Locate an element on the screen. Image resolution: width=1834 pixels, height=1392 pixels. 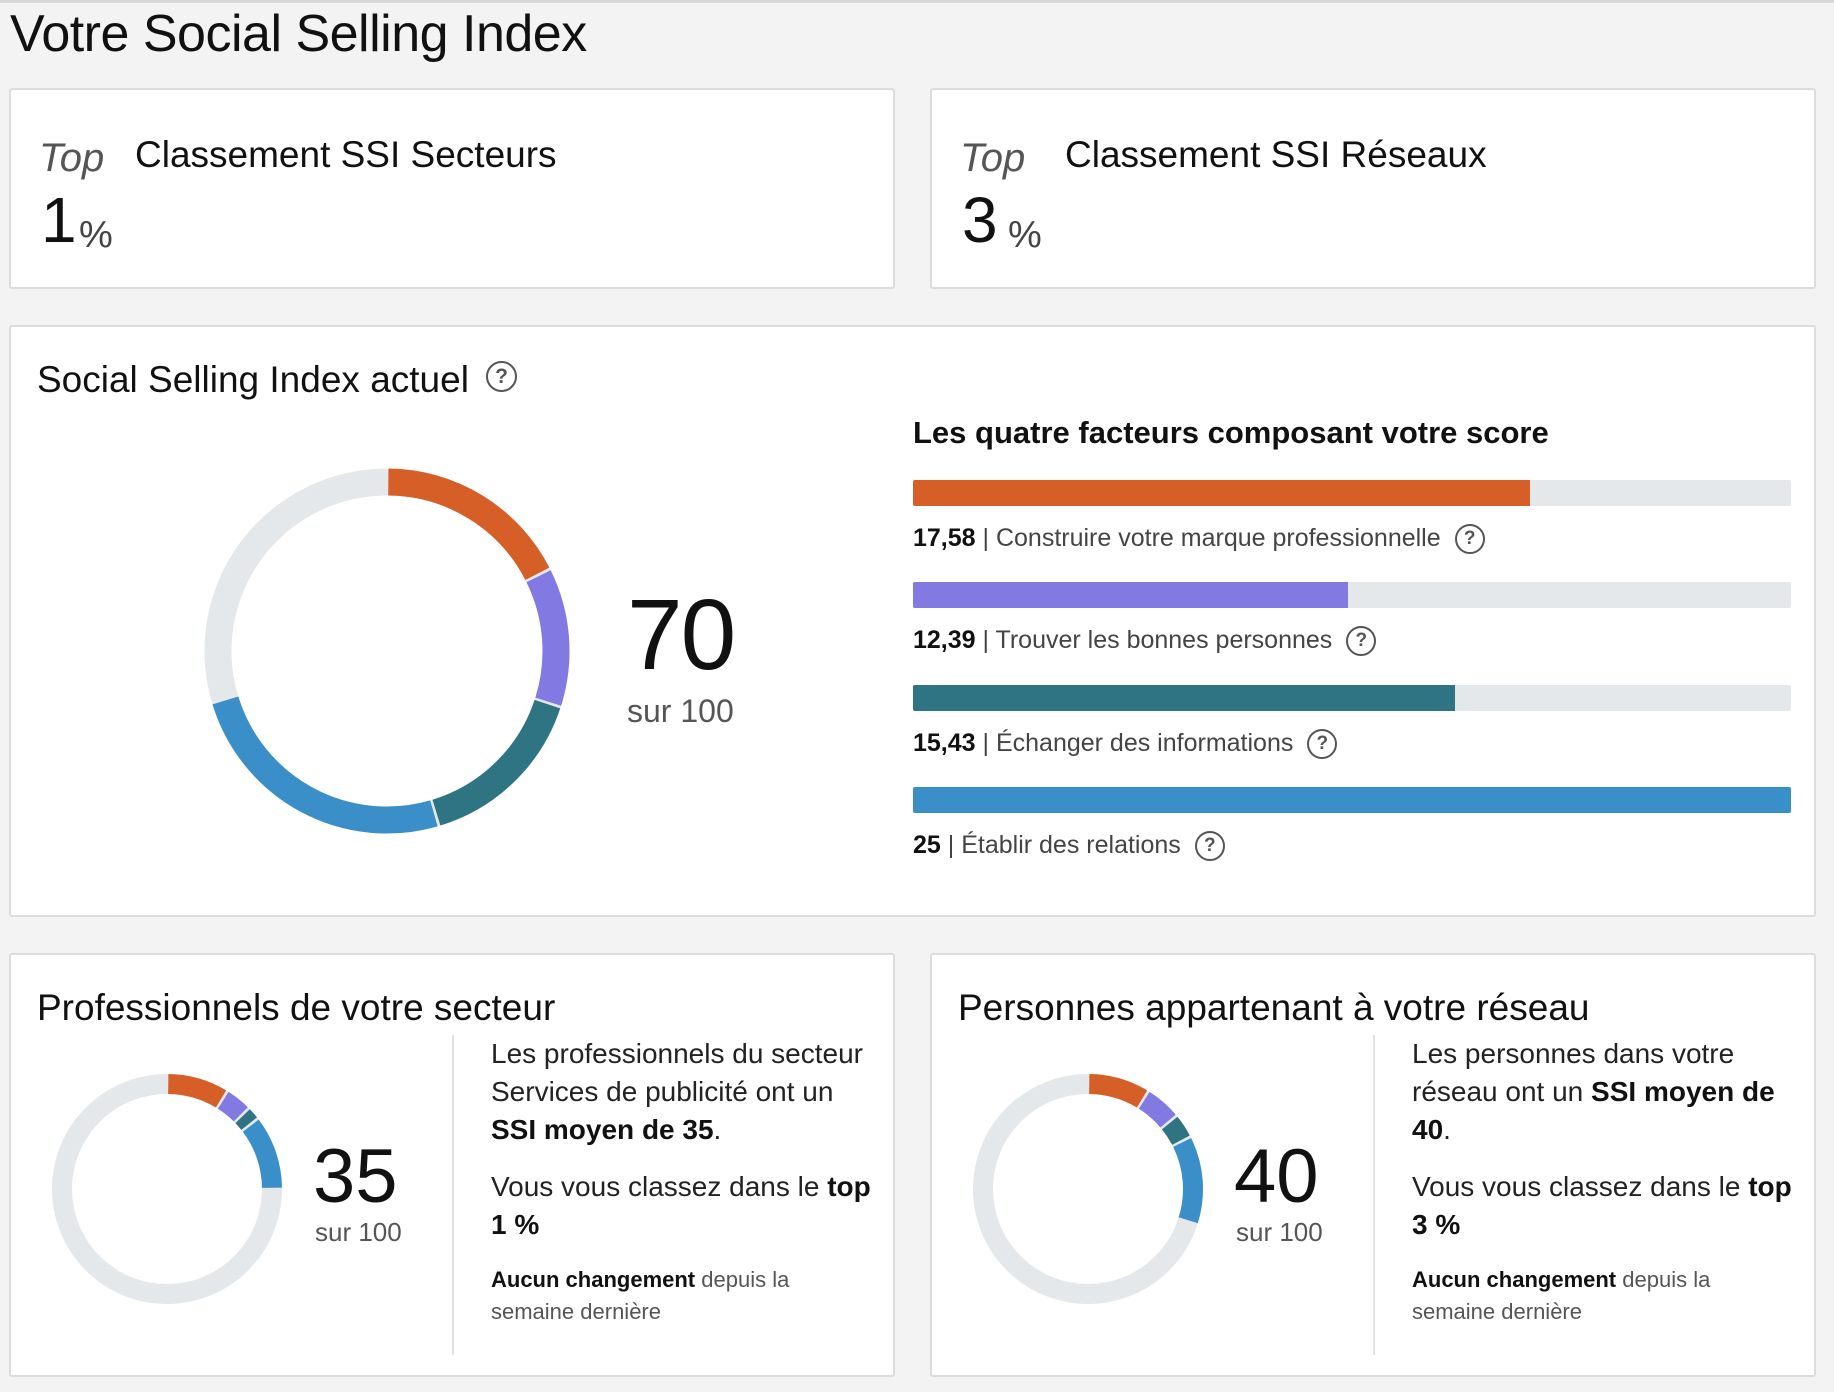
ssi-donut-chart is located at coordinates (387, 651).